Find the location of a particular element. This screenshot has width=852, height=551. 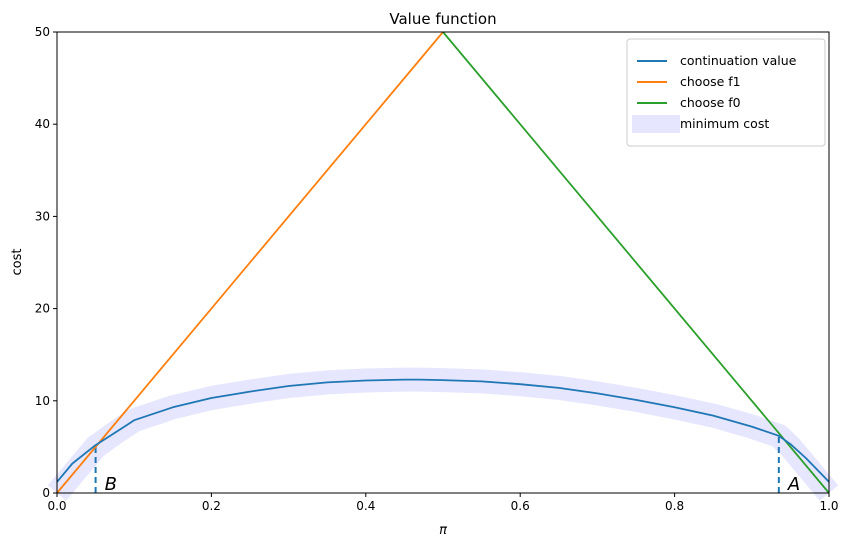

threshold-label-a: A is located at coordinates (793, 484).